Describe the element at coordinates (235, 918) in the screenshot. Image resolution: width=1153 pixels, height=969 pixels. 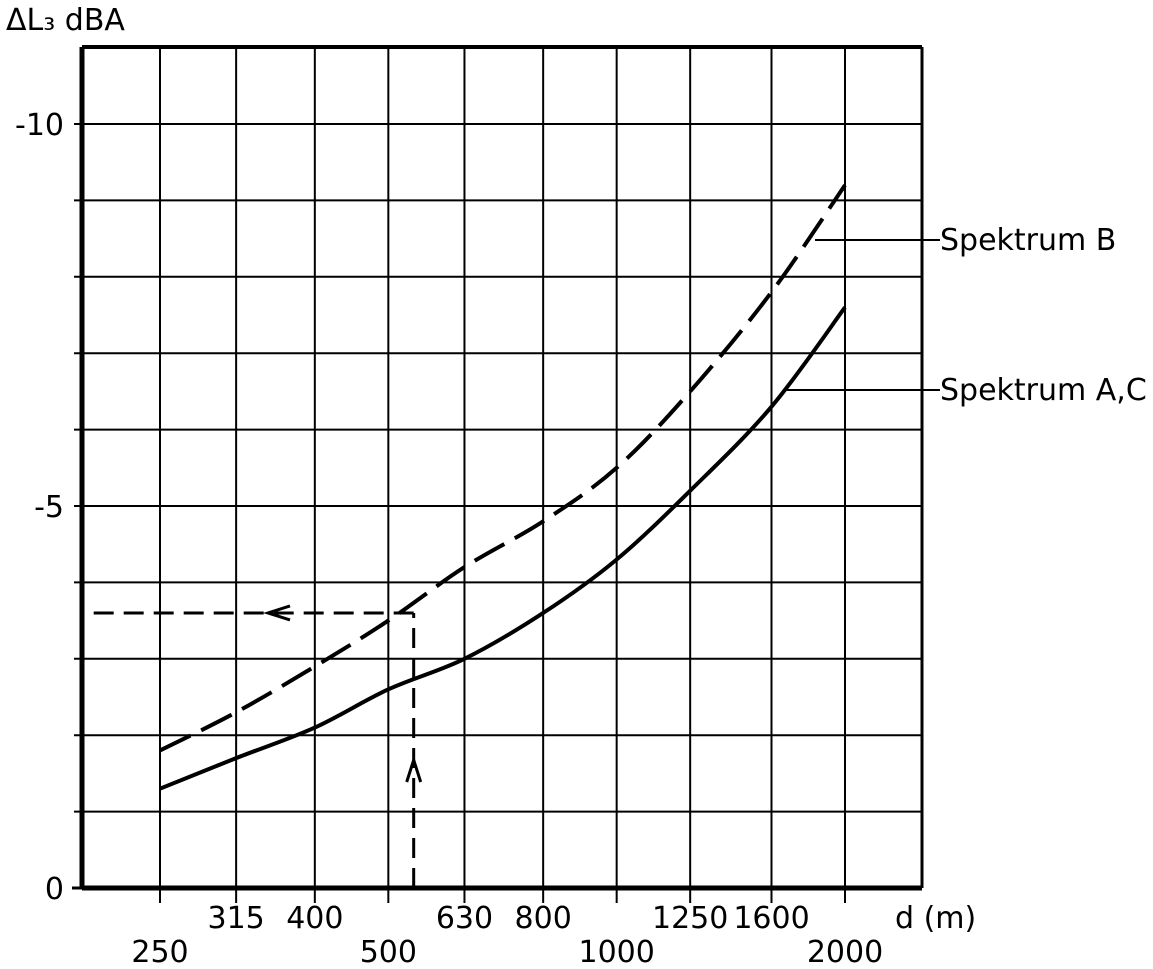
I see `x-tick-label-upper: 315` at that location.